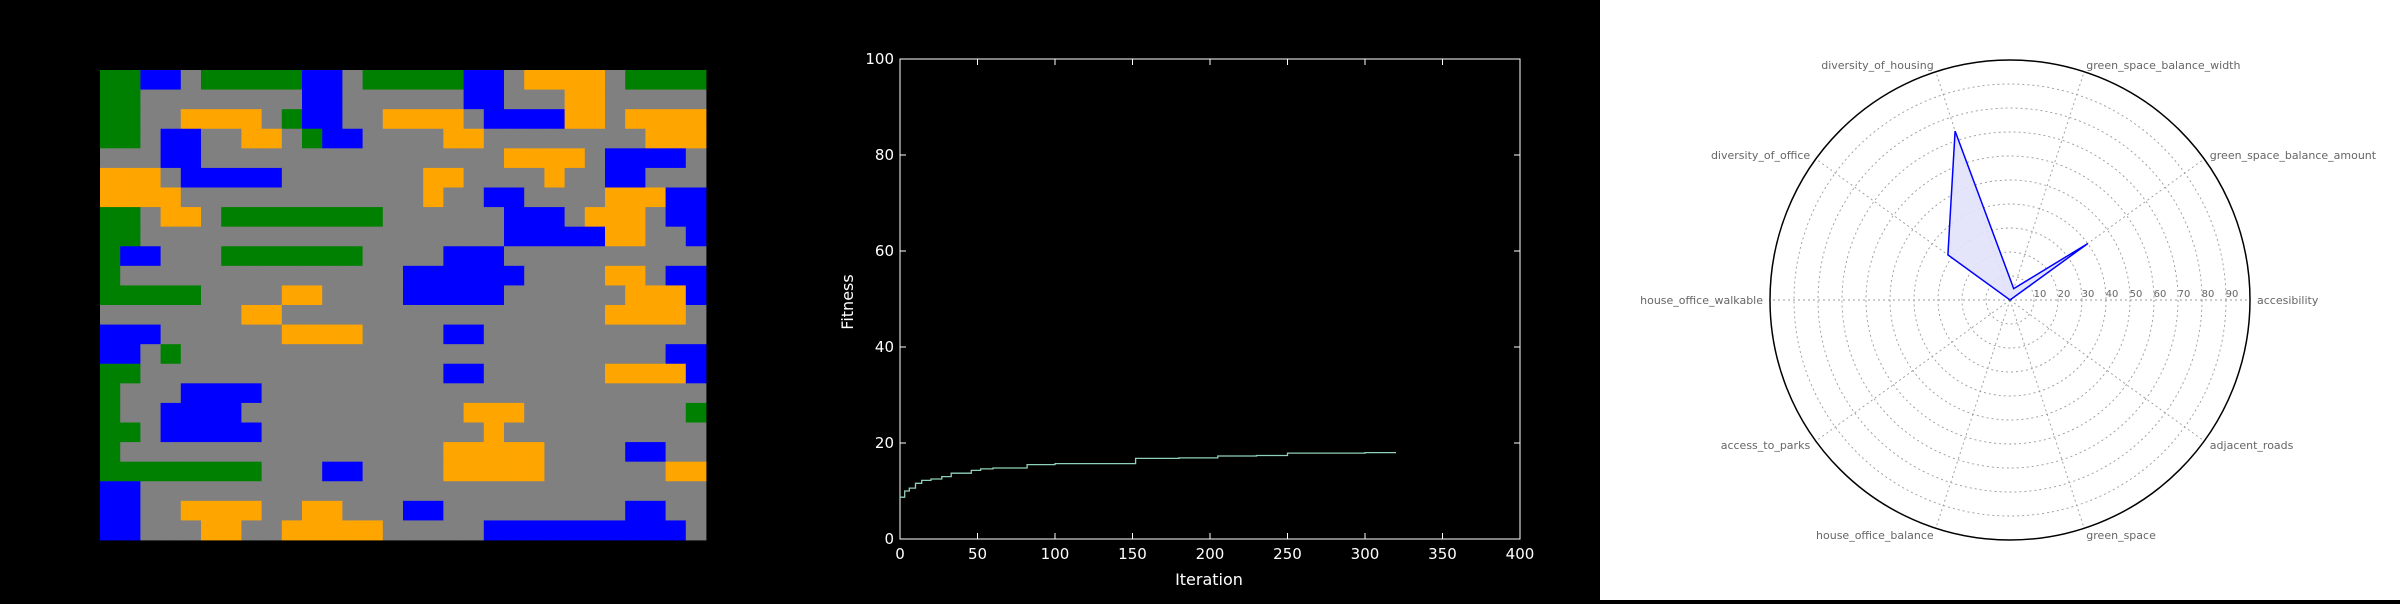  Describe the element at coordinates (2112, 294) in the screenshot. I see `radial-tick-label: 40` at that location.